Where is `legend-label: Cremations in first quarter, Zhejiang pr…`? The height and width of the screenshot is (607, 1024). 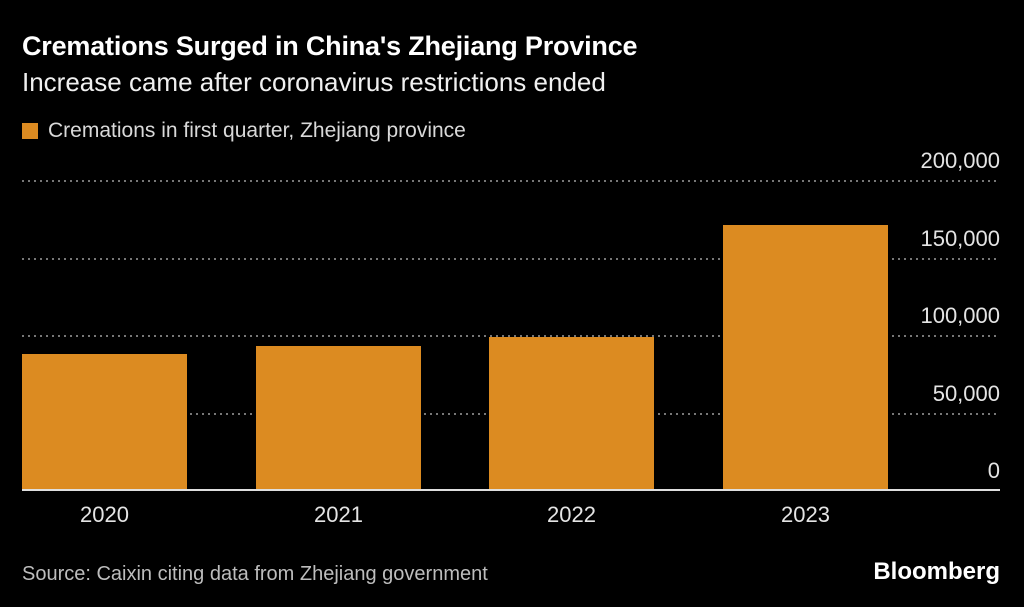
legend-label: Cremations in first quarter, Zhejiang pr… is located at coordinates (257, 130).